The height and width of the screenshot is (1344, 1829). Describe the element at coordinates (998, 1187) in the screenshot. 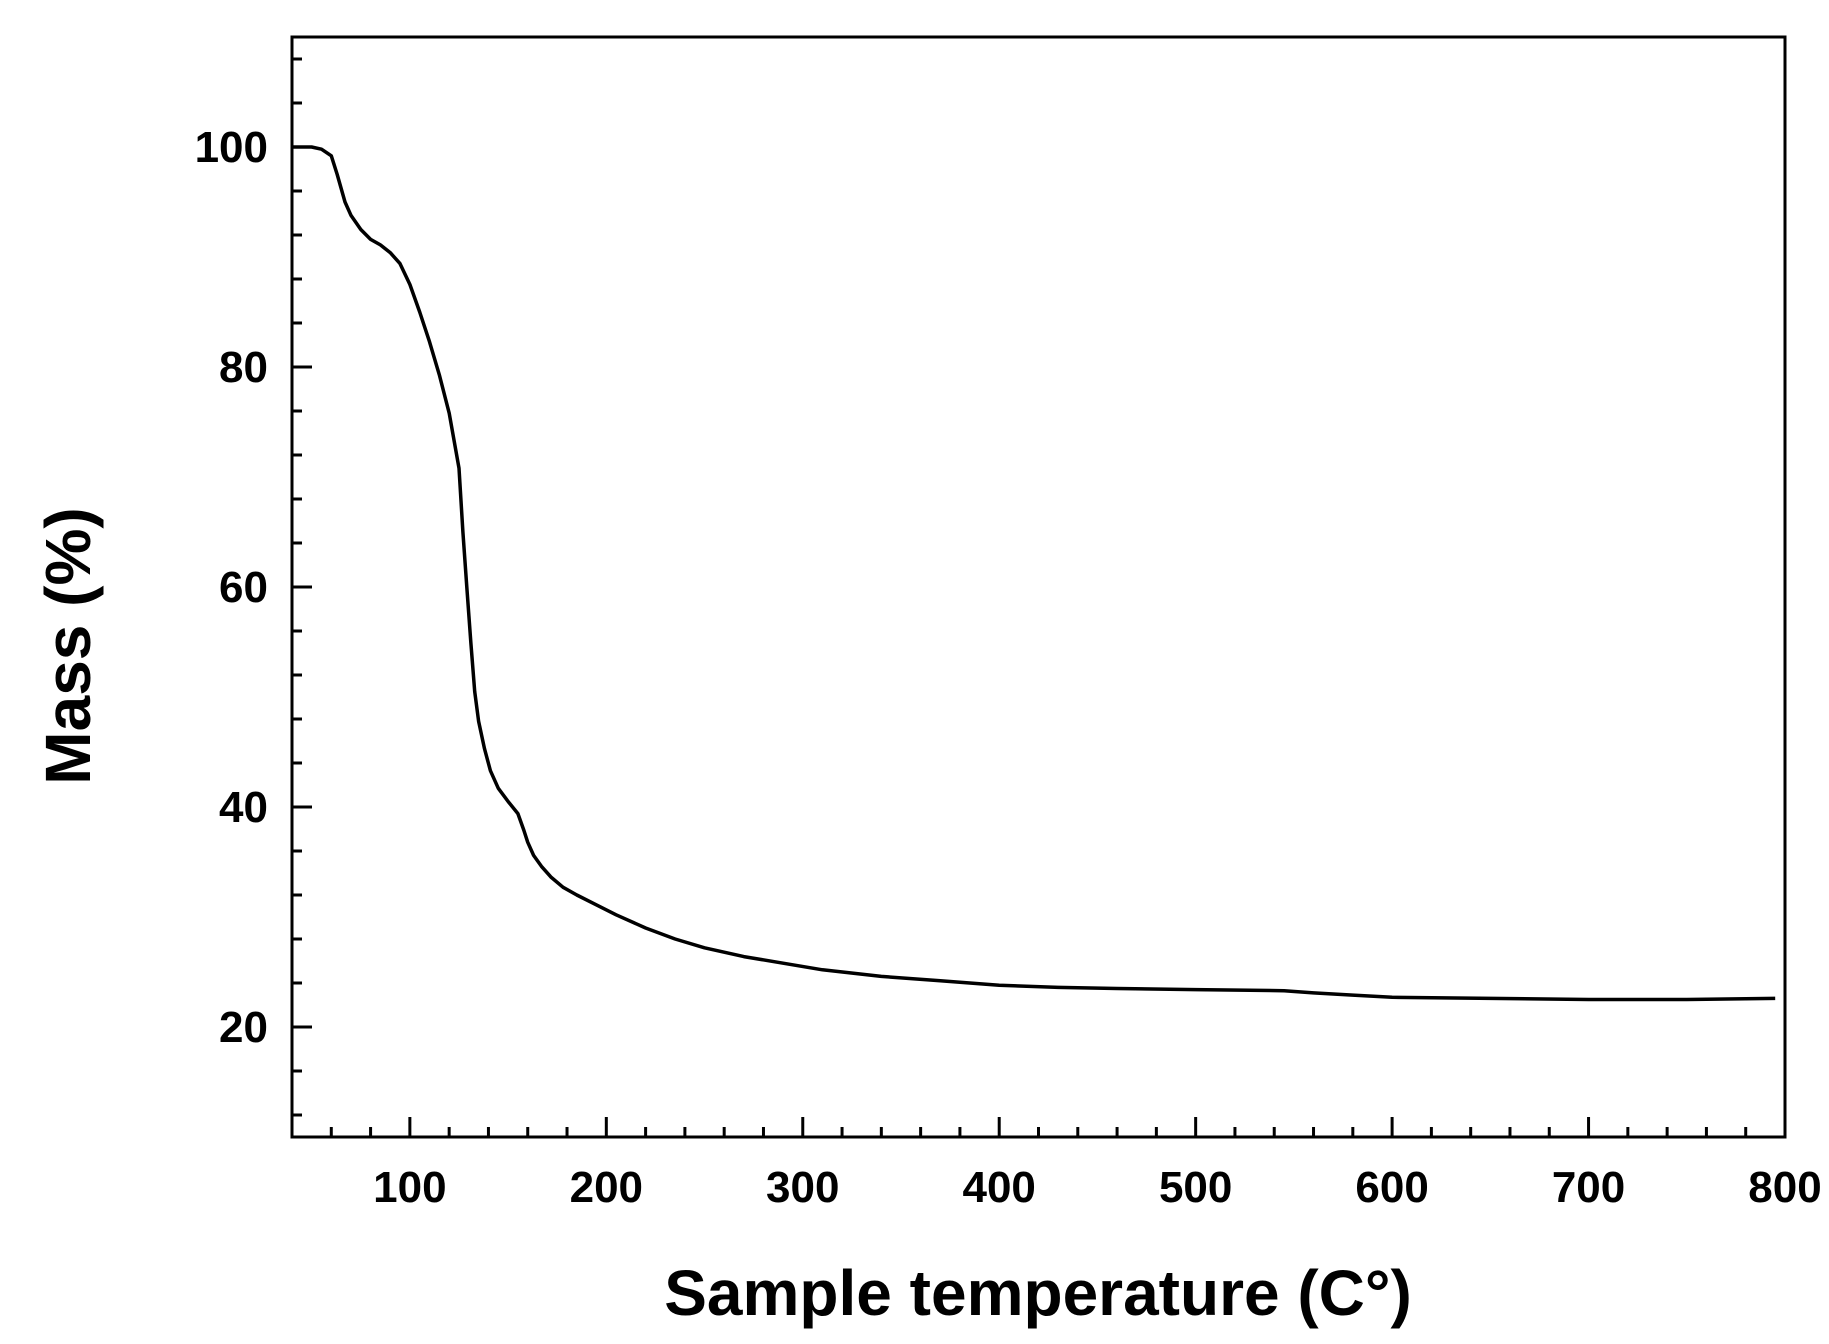

I see `x-tick-label: 400` at that location.